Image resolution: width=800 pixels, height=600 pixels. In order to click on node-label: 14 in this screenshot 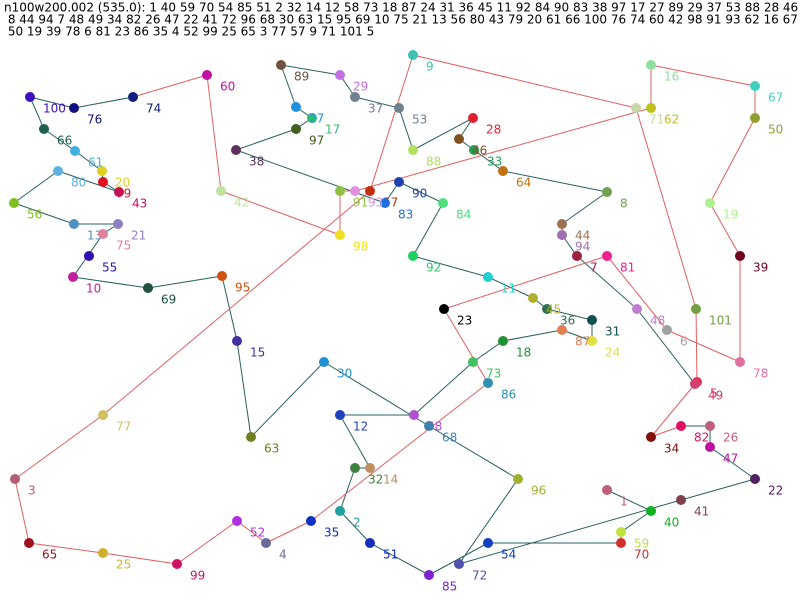, I will do `click(390, 480)`.